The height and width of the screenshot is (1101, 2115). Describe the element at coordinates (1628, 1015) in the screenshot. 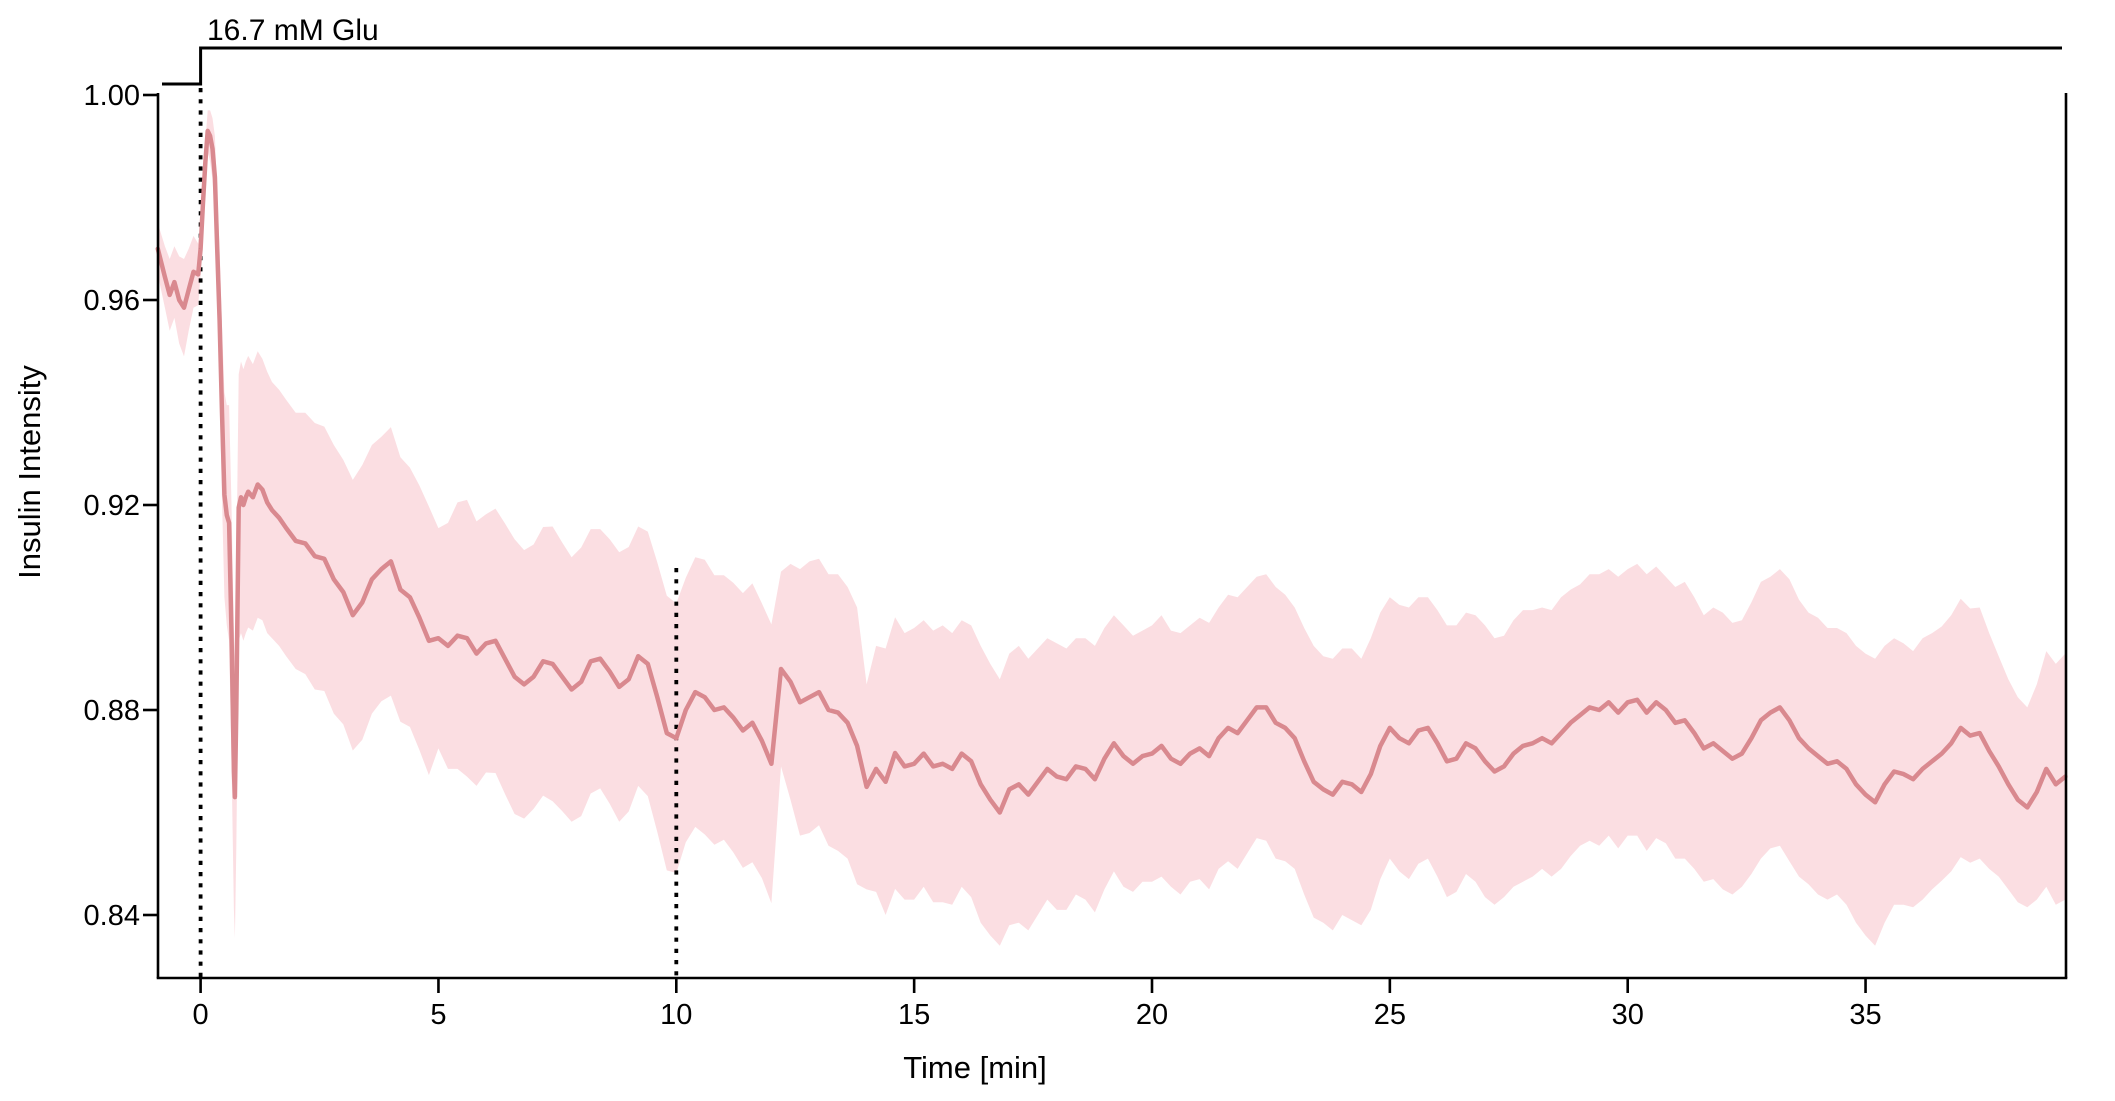

I see `x-tick-label: 30` at that location.